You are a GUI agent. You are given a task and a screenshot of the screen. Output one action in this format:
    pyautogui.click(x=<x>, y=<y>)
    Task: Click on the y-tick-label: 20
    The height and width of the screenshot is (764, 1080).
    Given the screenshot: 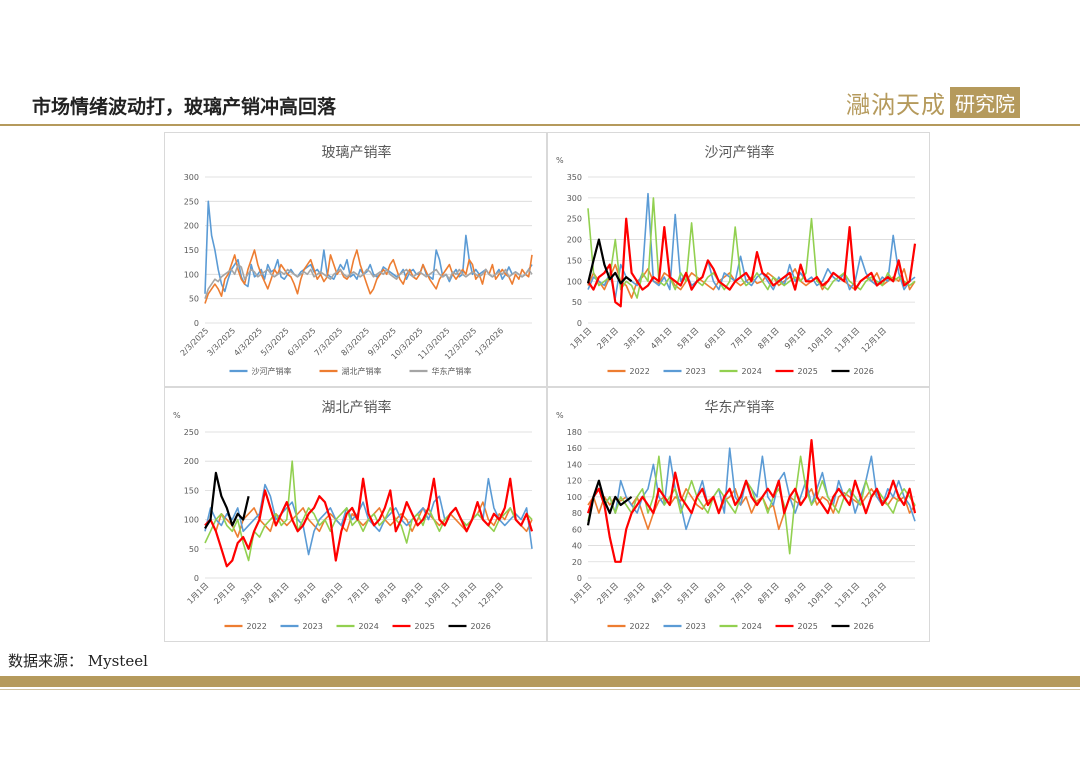 What is the action you would take?
    pyautogui.click(x=577, y=562)
    